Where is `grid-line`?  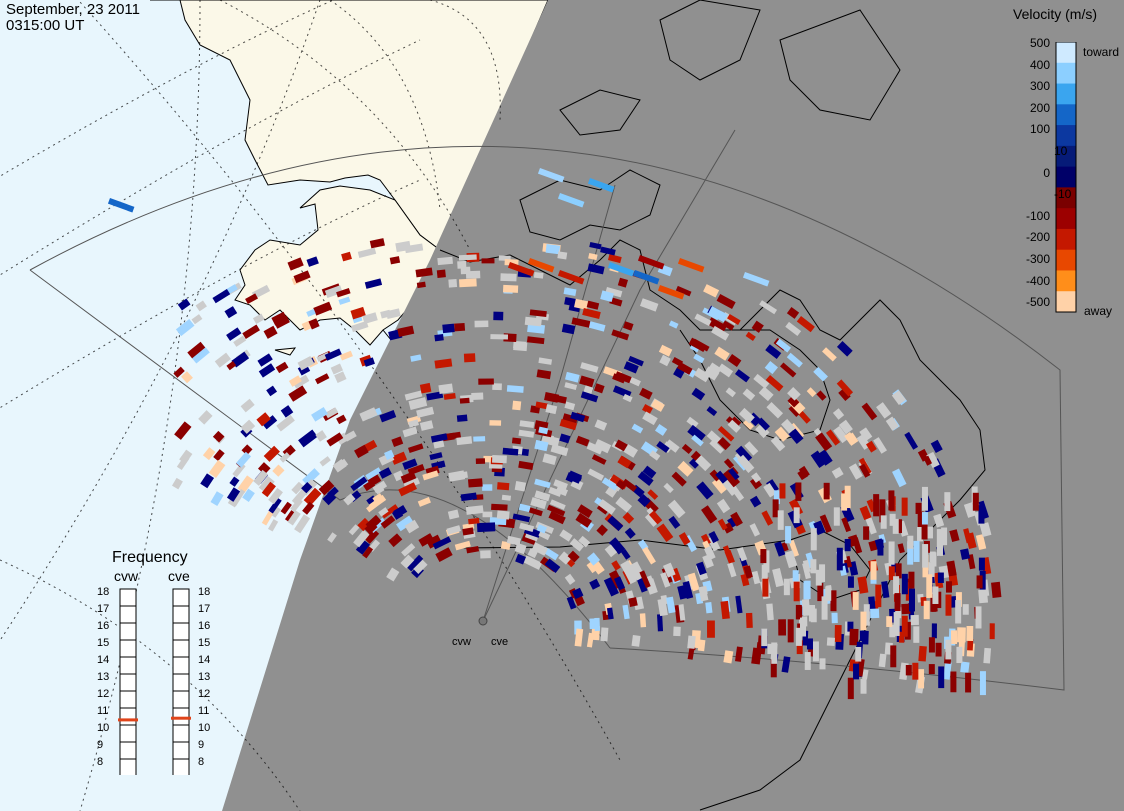
grid-line is located at coordinates (210, 294).